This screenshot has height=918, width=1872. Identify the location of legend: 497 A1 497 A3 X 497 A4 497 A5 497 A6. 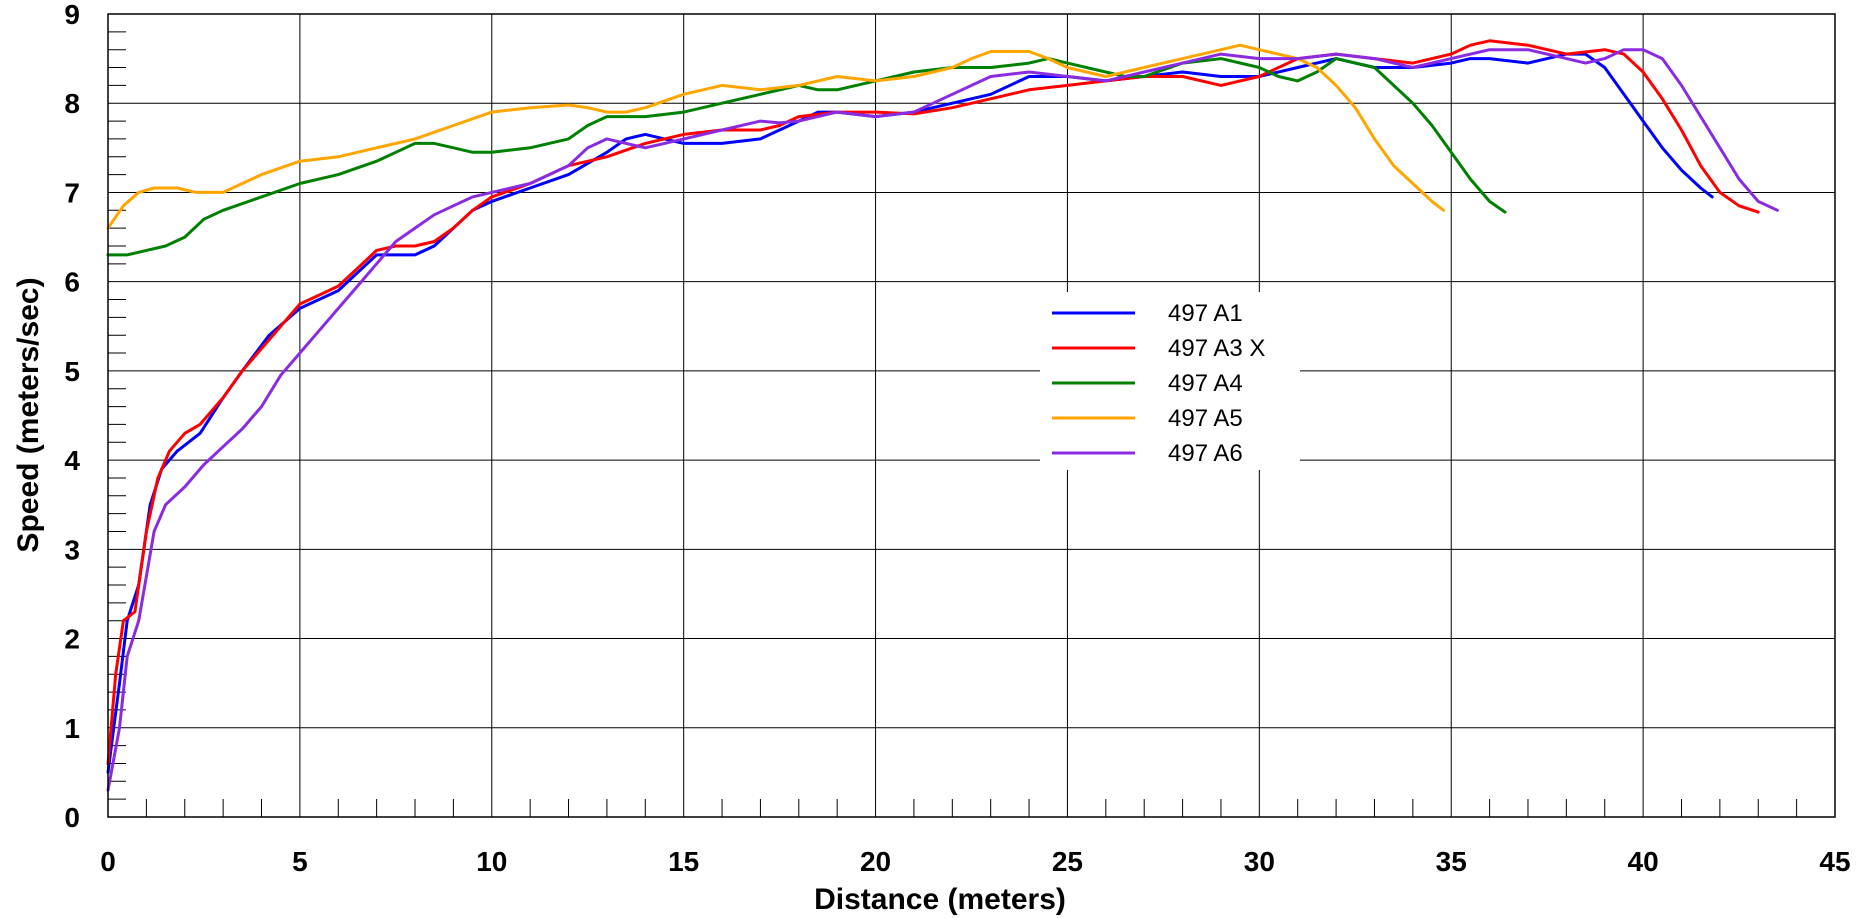
(1170, 381).